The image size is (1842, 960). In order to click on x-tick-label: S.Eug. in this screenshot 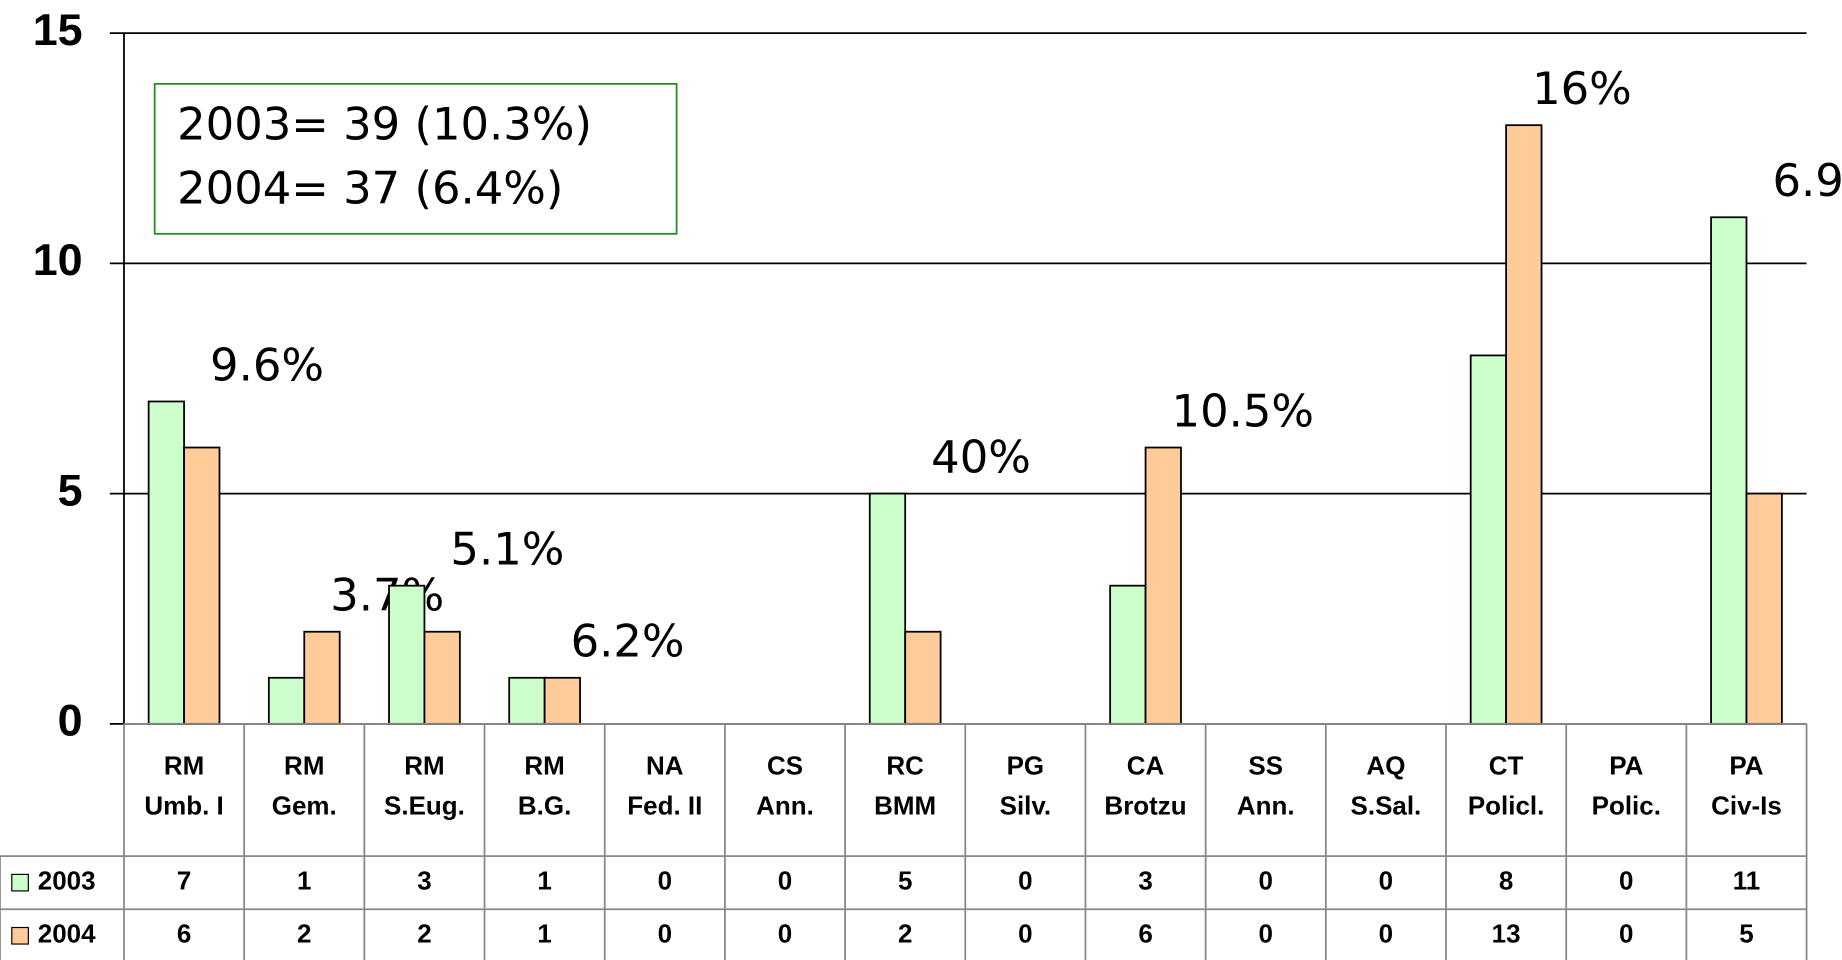, I will do `click(424, 806)`.